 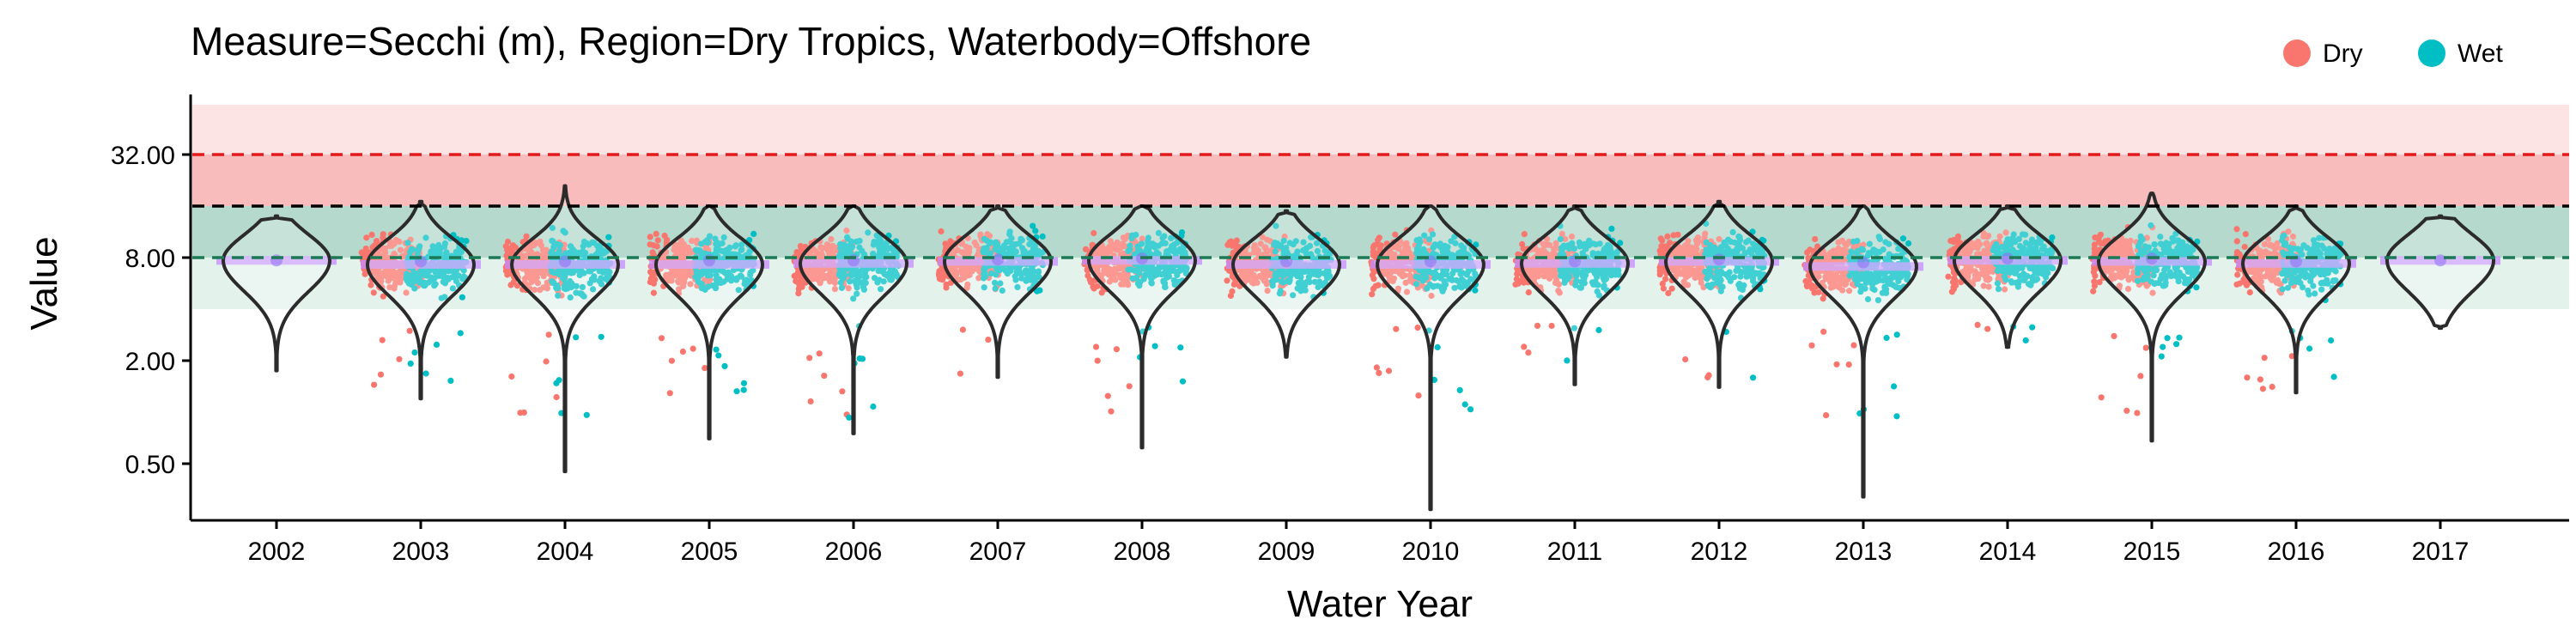 What do you see at coordinates (2343, 53) in the screenshot?
I see `legend-label-dry: Dry` at bounding box center [2343, 53].